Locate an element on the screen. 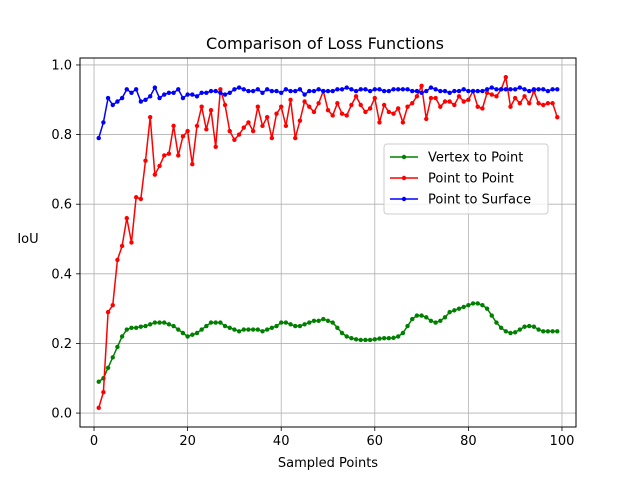 This screenshot has width=640, height=480. y-axis-label: IoU is located at coordinates (27, 239).